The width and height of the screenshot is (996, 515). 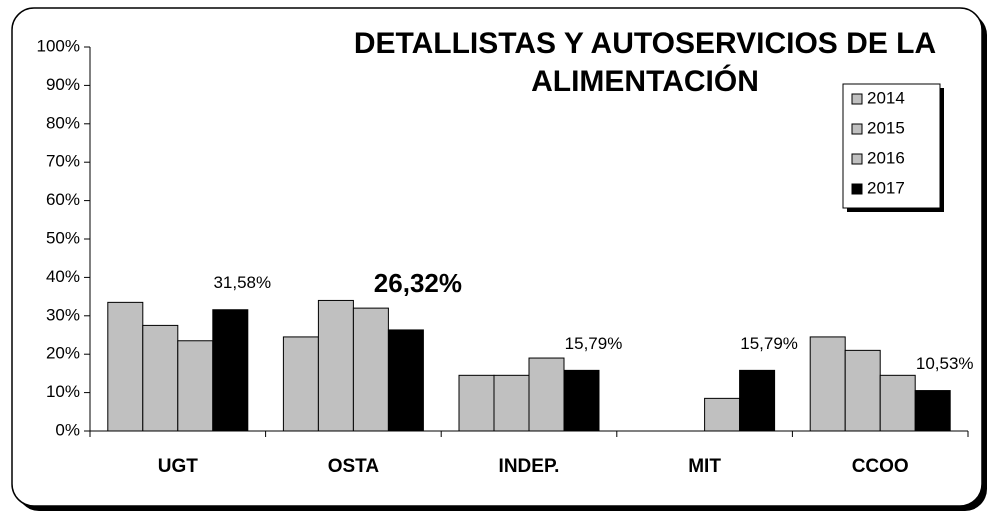 I want to click on x-tick-label: MIT, so click(x=704, y=466).